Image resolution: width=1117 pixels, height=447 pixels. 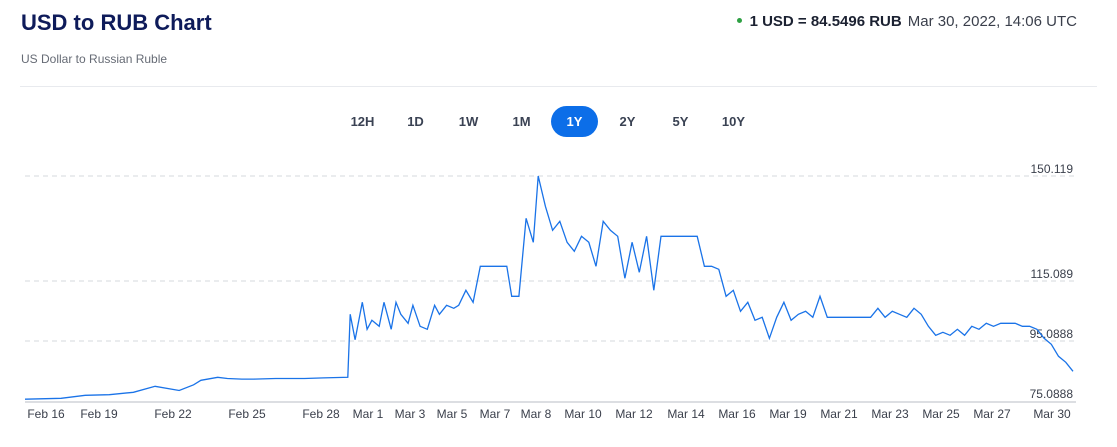 I want to click on x-tick-label: Mar 10, so click(x=583, y=414).